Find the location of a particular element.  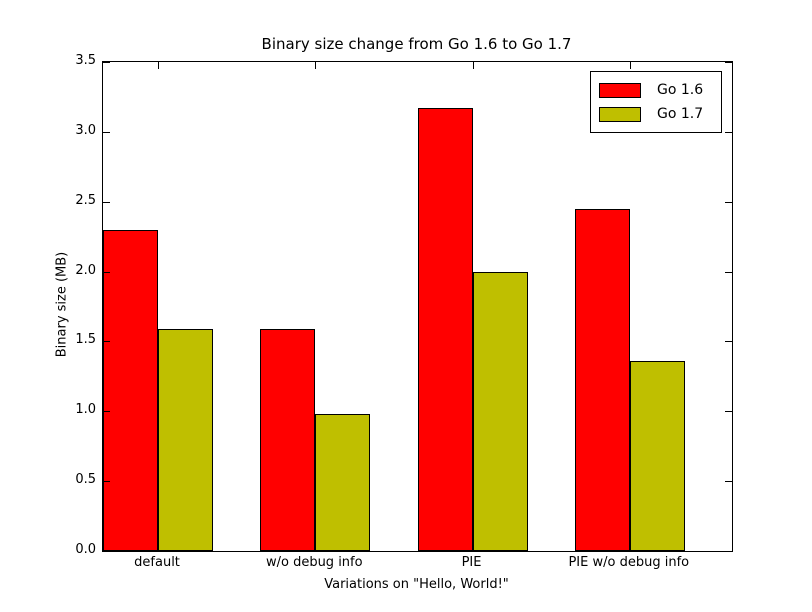

x-axis-label: Variations on "Hello, World!" is located at coordinates (416, 584).